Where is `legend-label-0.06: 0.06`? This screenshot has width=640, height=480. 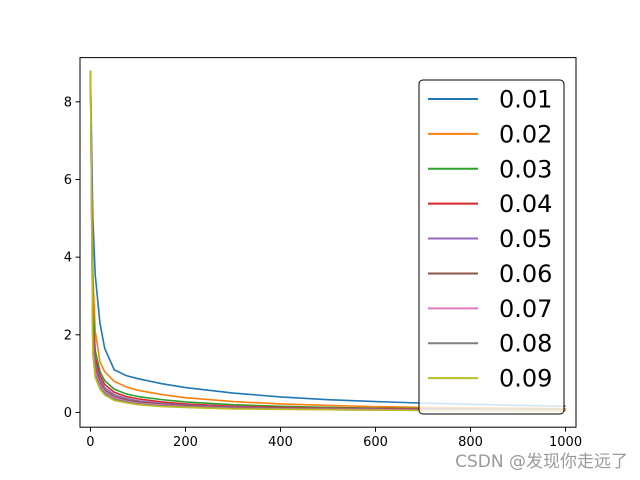
legend-label-0.06: 0.06 is located at coordinates (525, 274).